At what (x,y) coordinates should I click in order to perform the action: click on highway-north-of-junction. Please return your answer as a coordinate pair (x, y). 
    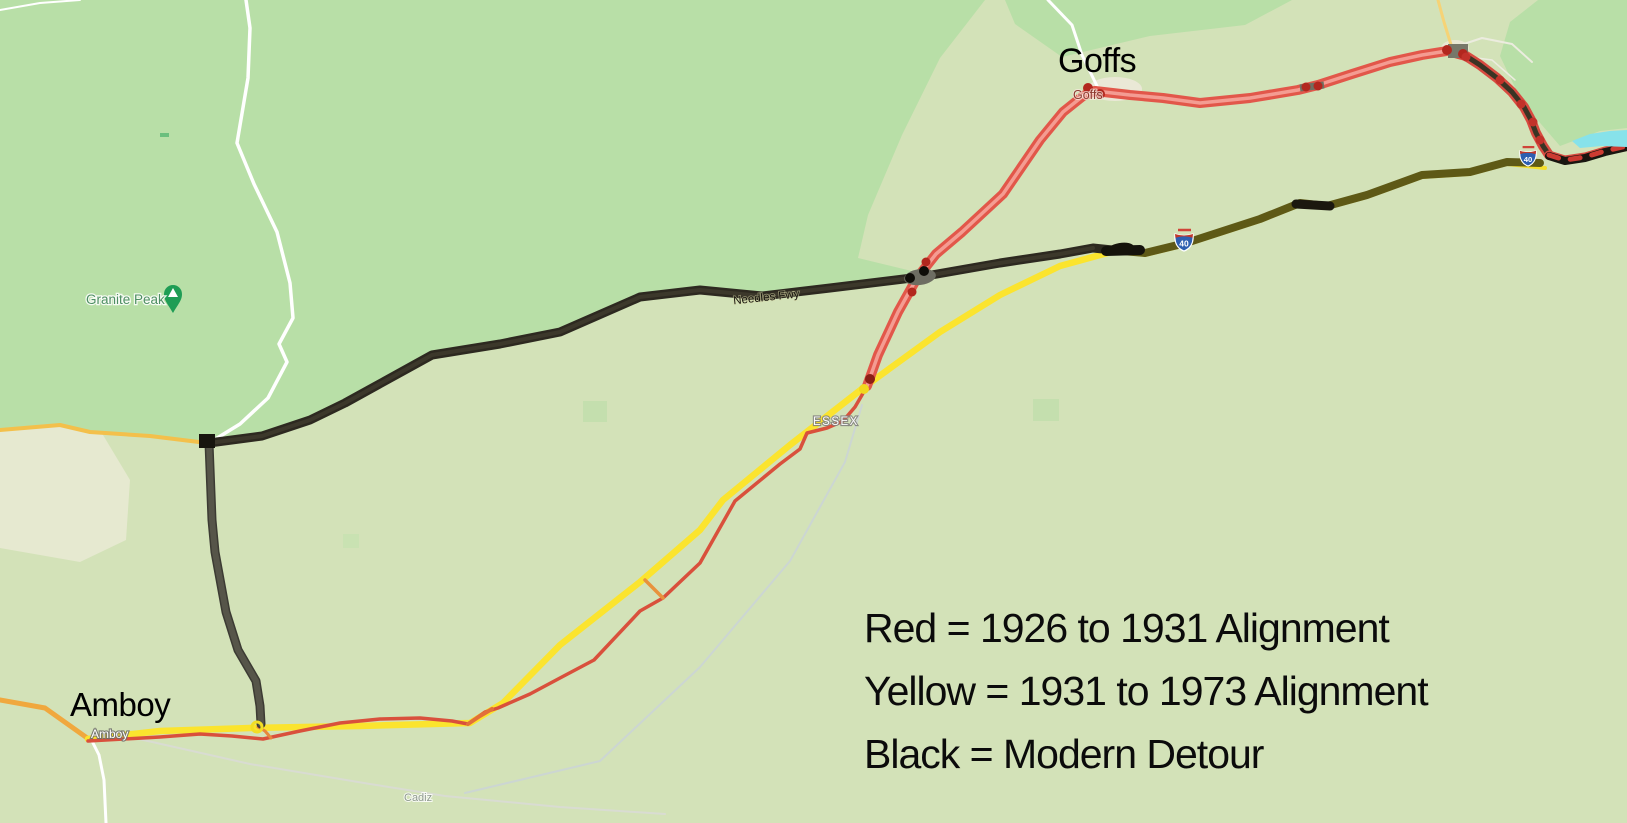
    Looking at the image, I should click on (1445, 25).